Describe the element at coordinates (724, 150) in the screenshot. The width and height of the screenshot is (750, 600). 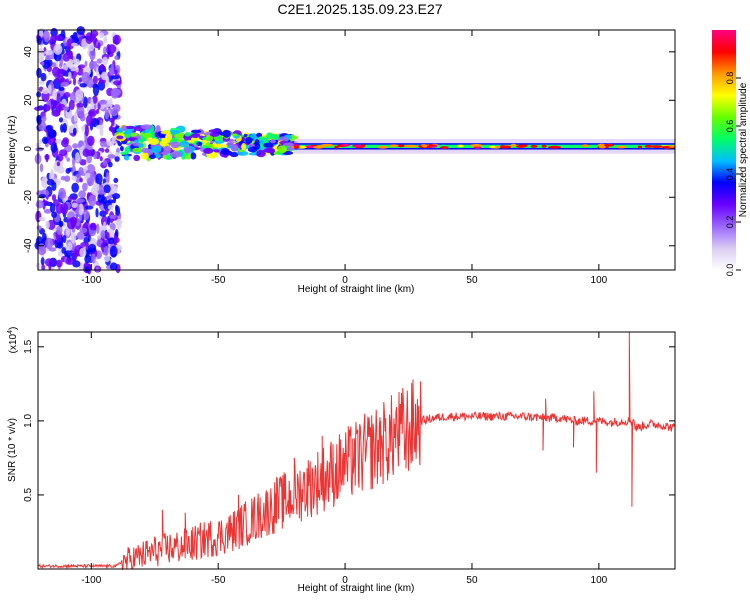
I see `colorbar-gradient` at that location.